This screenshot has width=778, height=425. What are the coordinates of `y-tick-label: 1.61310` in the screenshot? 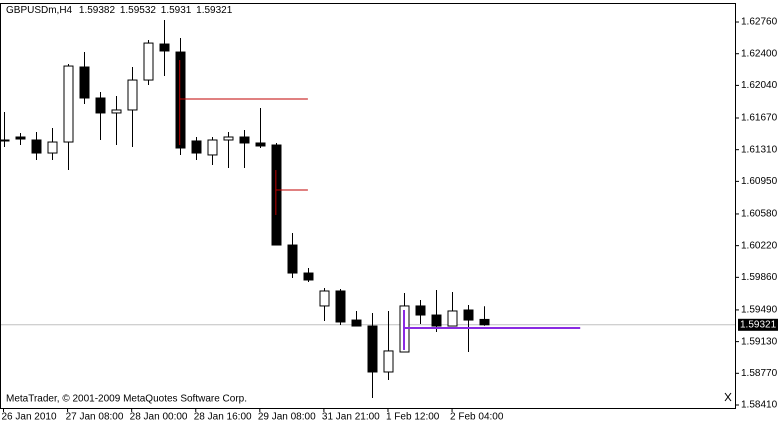 It's located at (759, 149).